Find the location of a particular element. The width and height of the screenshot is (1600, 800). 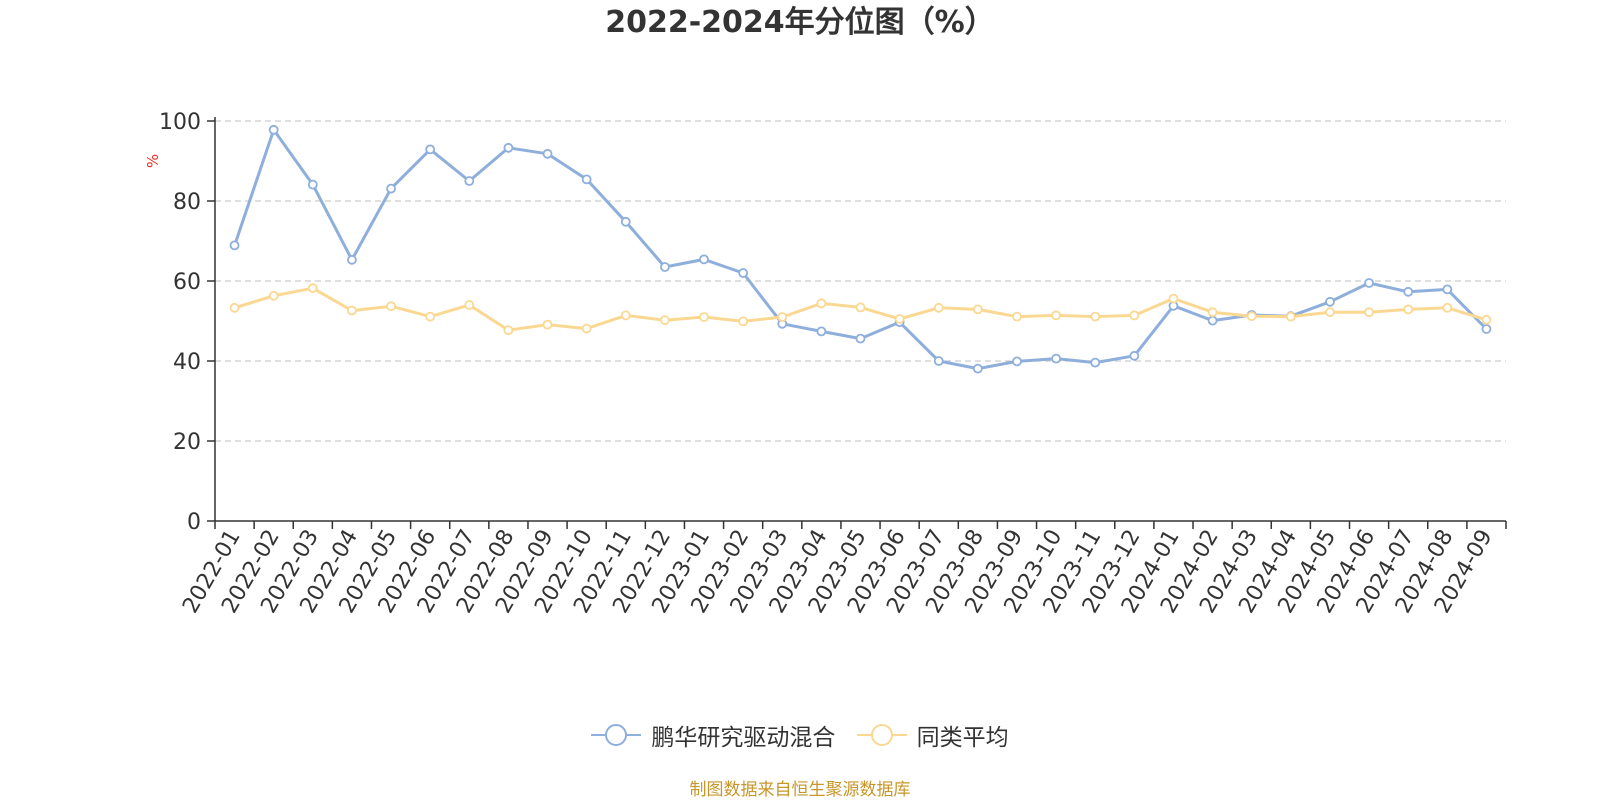

legend: 鹏华研究驱动混合 同类平均 is located at coordinates (800, 735).